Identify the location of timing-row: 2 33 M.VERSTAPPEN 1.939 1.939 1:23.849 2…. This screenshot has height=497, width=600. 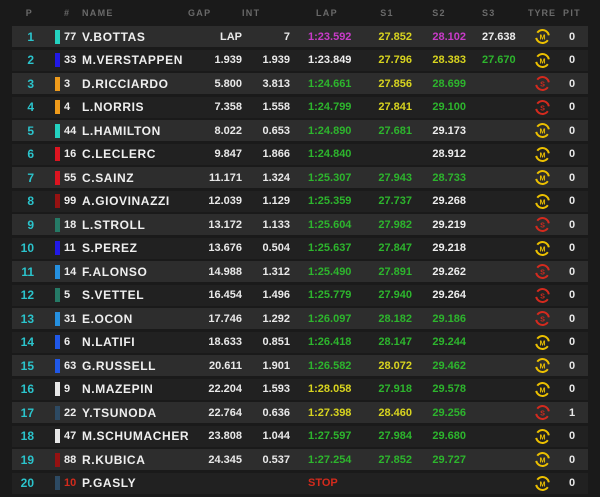
(300, 60).